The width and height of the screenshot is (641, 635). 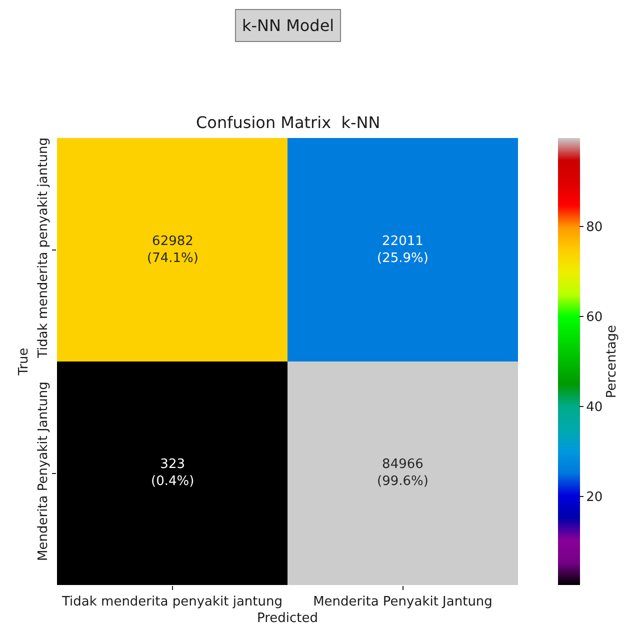 What do you see at coordinates (172, 250) in the screenshot?
I see `data-label: 62982 (74.1%)` at bounding box center [172, 250].